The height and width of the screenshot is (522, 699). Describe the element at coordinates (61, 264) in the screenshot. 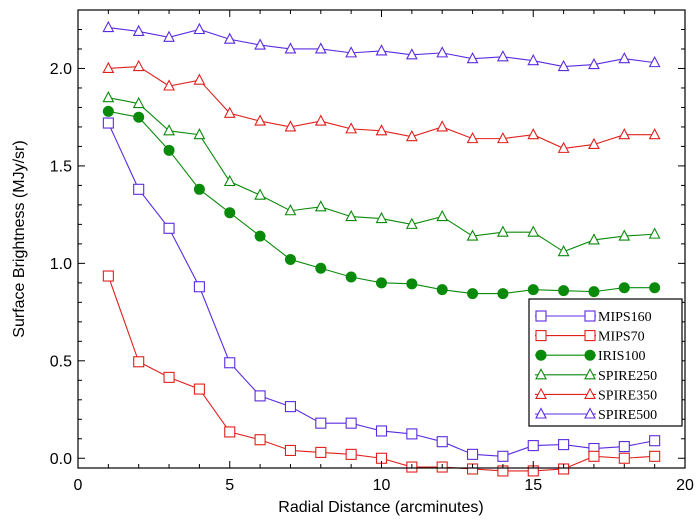

I see `y-tick-label: 1.0` at that location.